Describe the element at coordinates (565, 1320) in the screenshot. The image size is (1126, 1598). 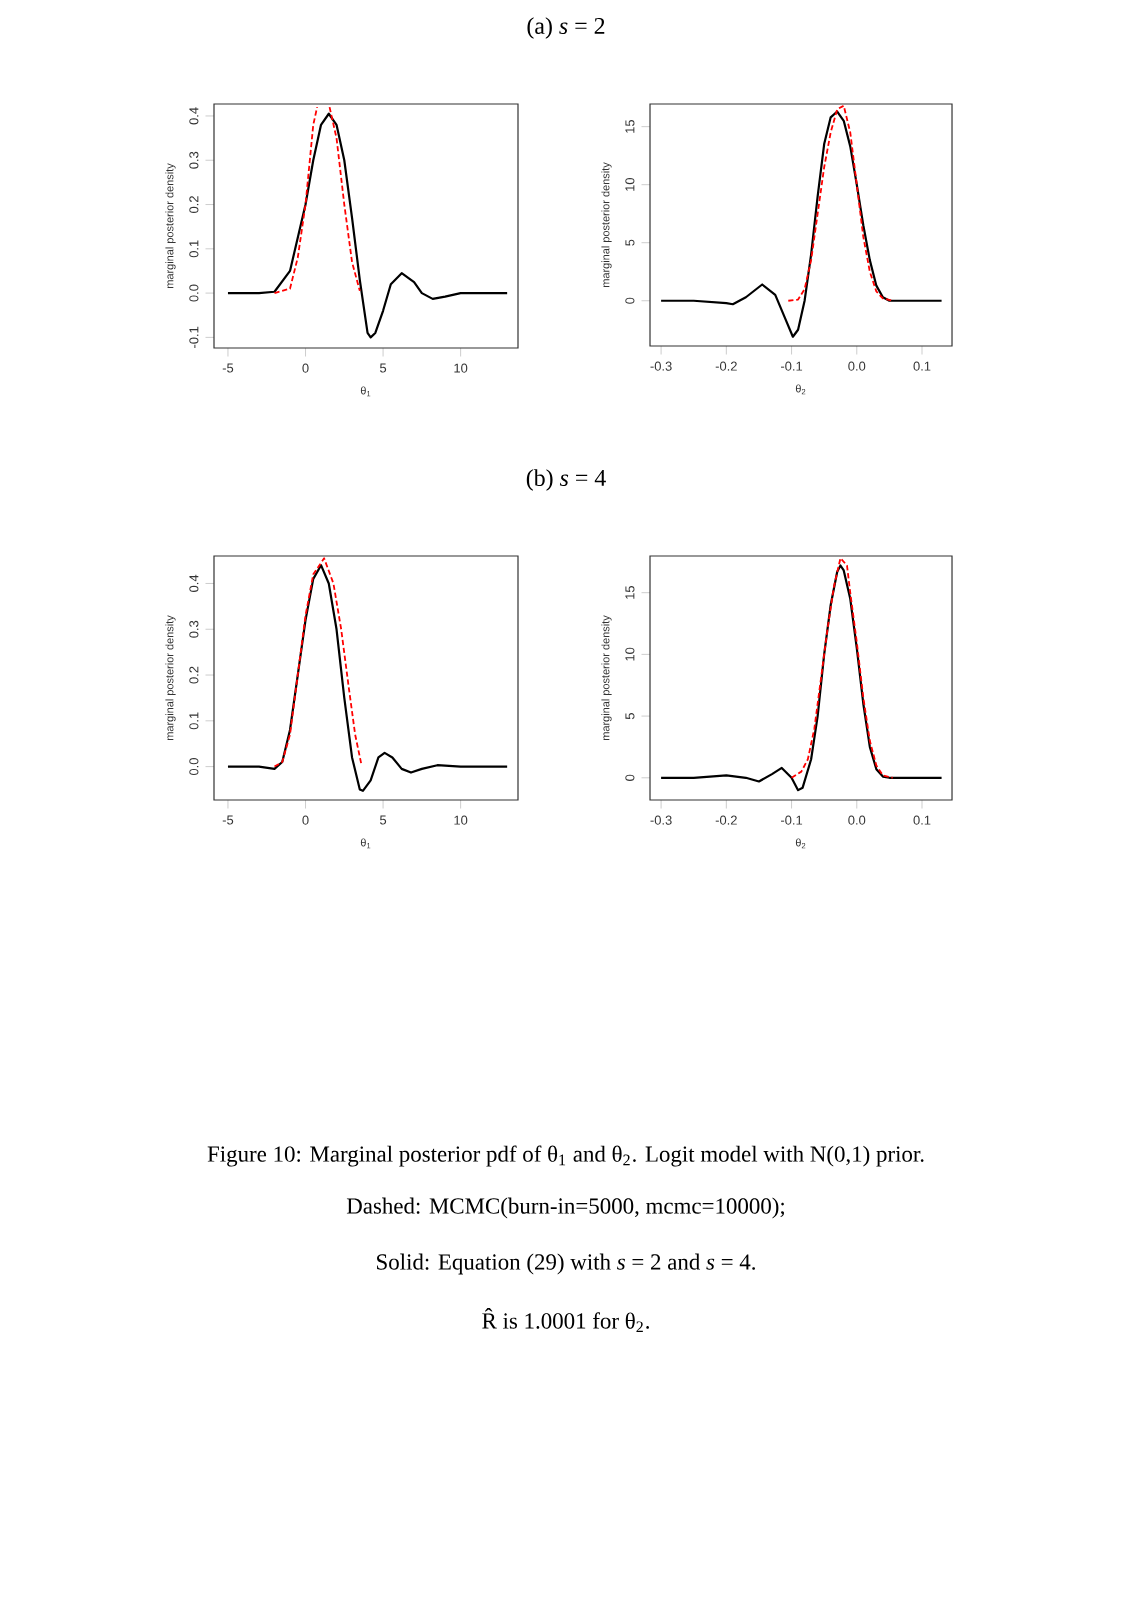
I see `text: R̂ is 1.0001 for θ$_{2}$.` at that location.